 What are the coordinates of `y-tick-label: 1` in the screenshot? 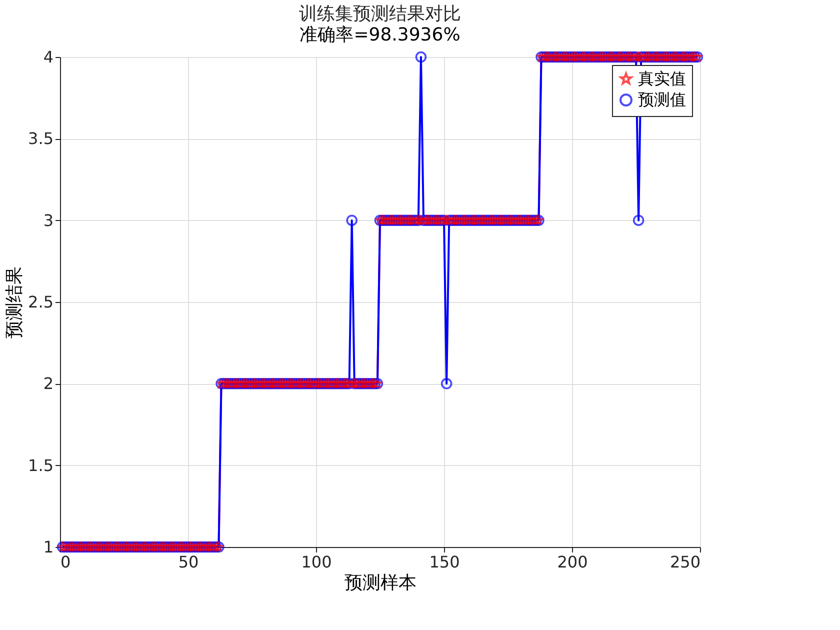 It's located at (48, 547).